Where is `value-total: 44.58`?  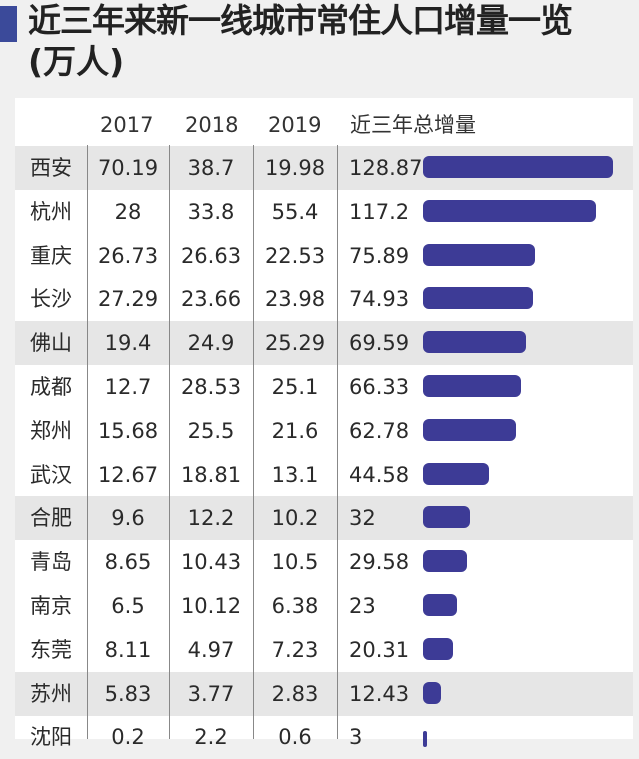
value-total: 44.58 is located at coordinates (379, 474).